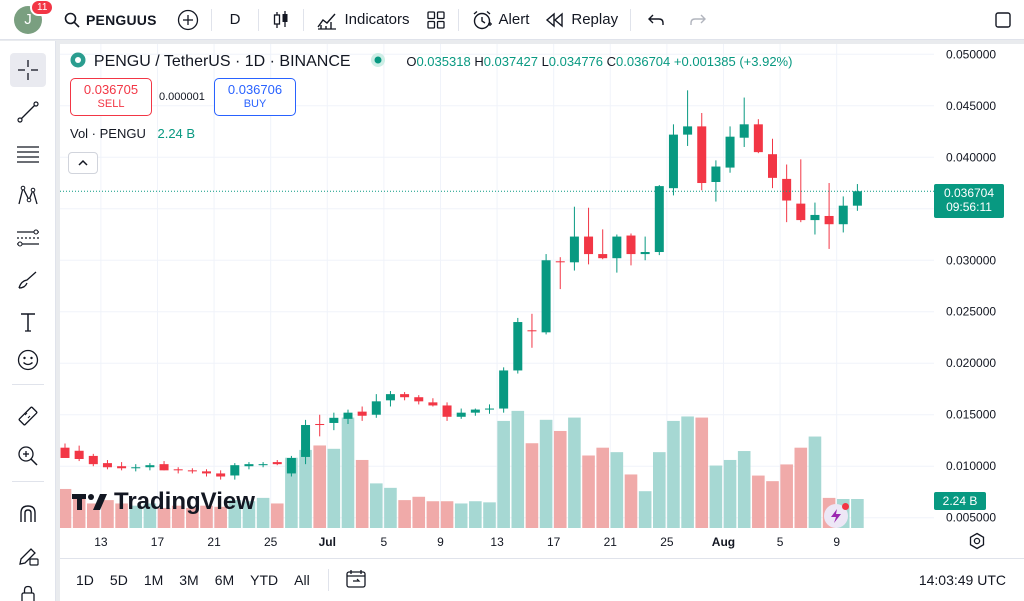 This screenshot has width=1024, height=601. What do you see at coordinates (28, 556) in the screenshot?
I see `lock-drawings-button` at bounding box center [28, 556].